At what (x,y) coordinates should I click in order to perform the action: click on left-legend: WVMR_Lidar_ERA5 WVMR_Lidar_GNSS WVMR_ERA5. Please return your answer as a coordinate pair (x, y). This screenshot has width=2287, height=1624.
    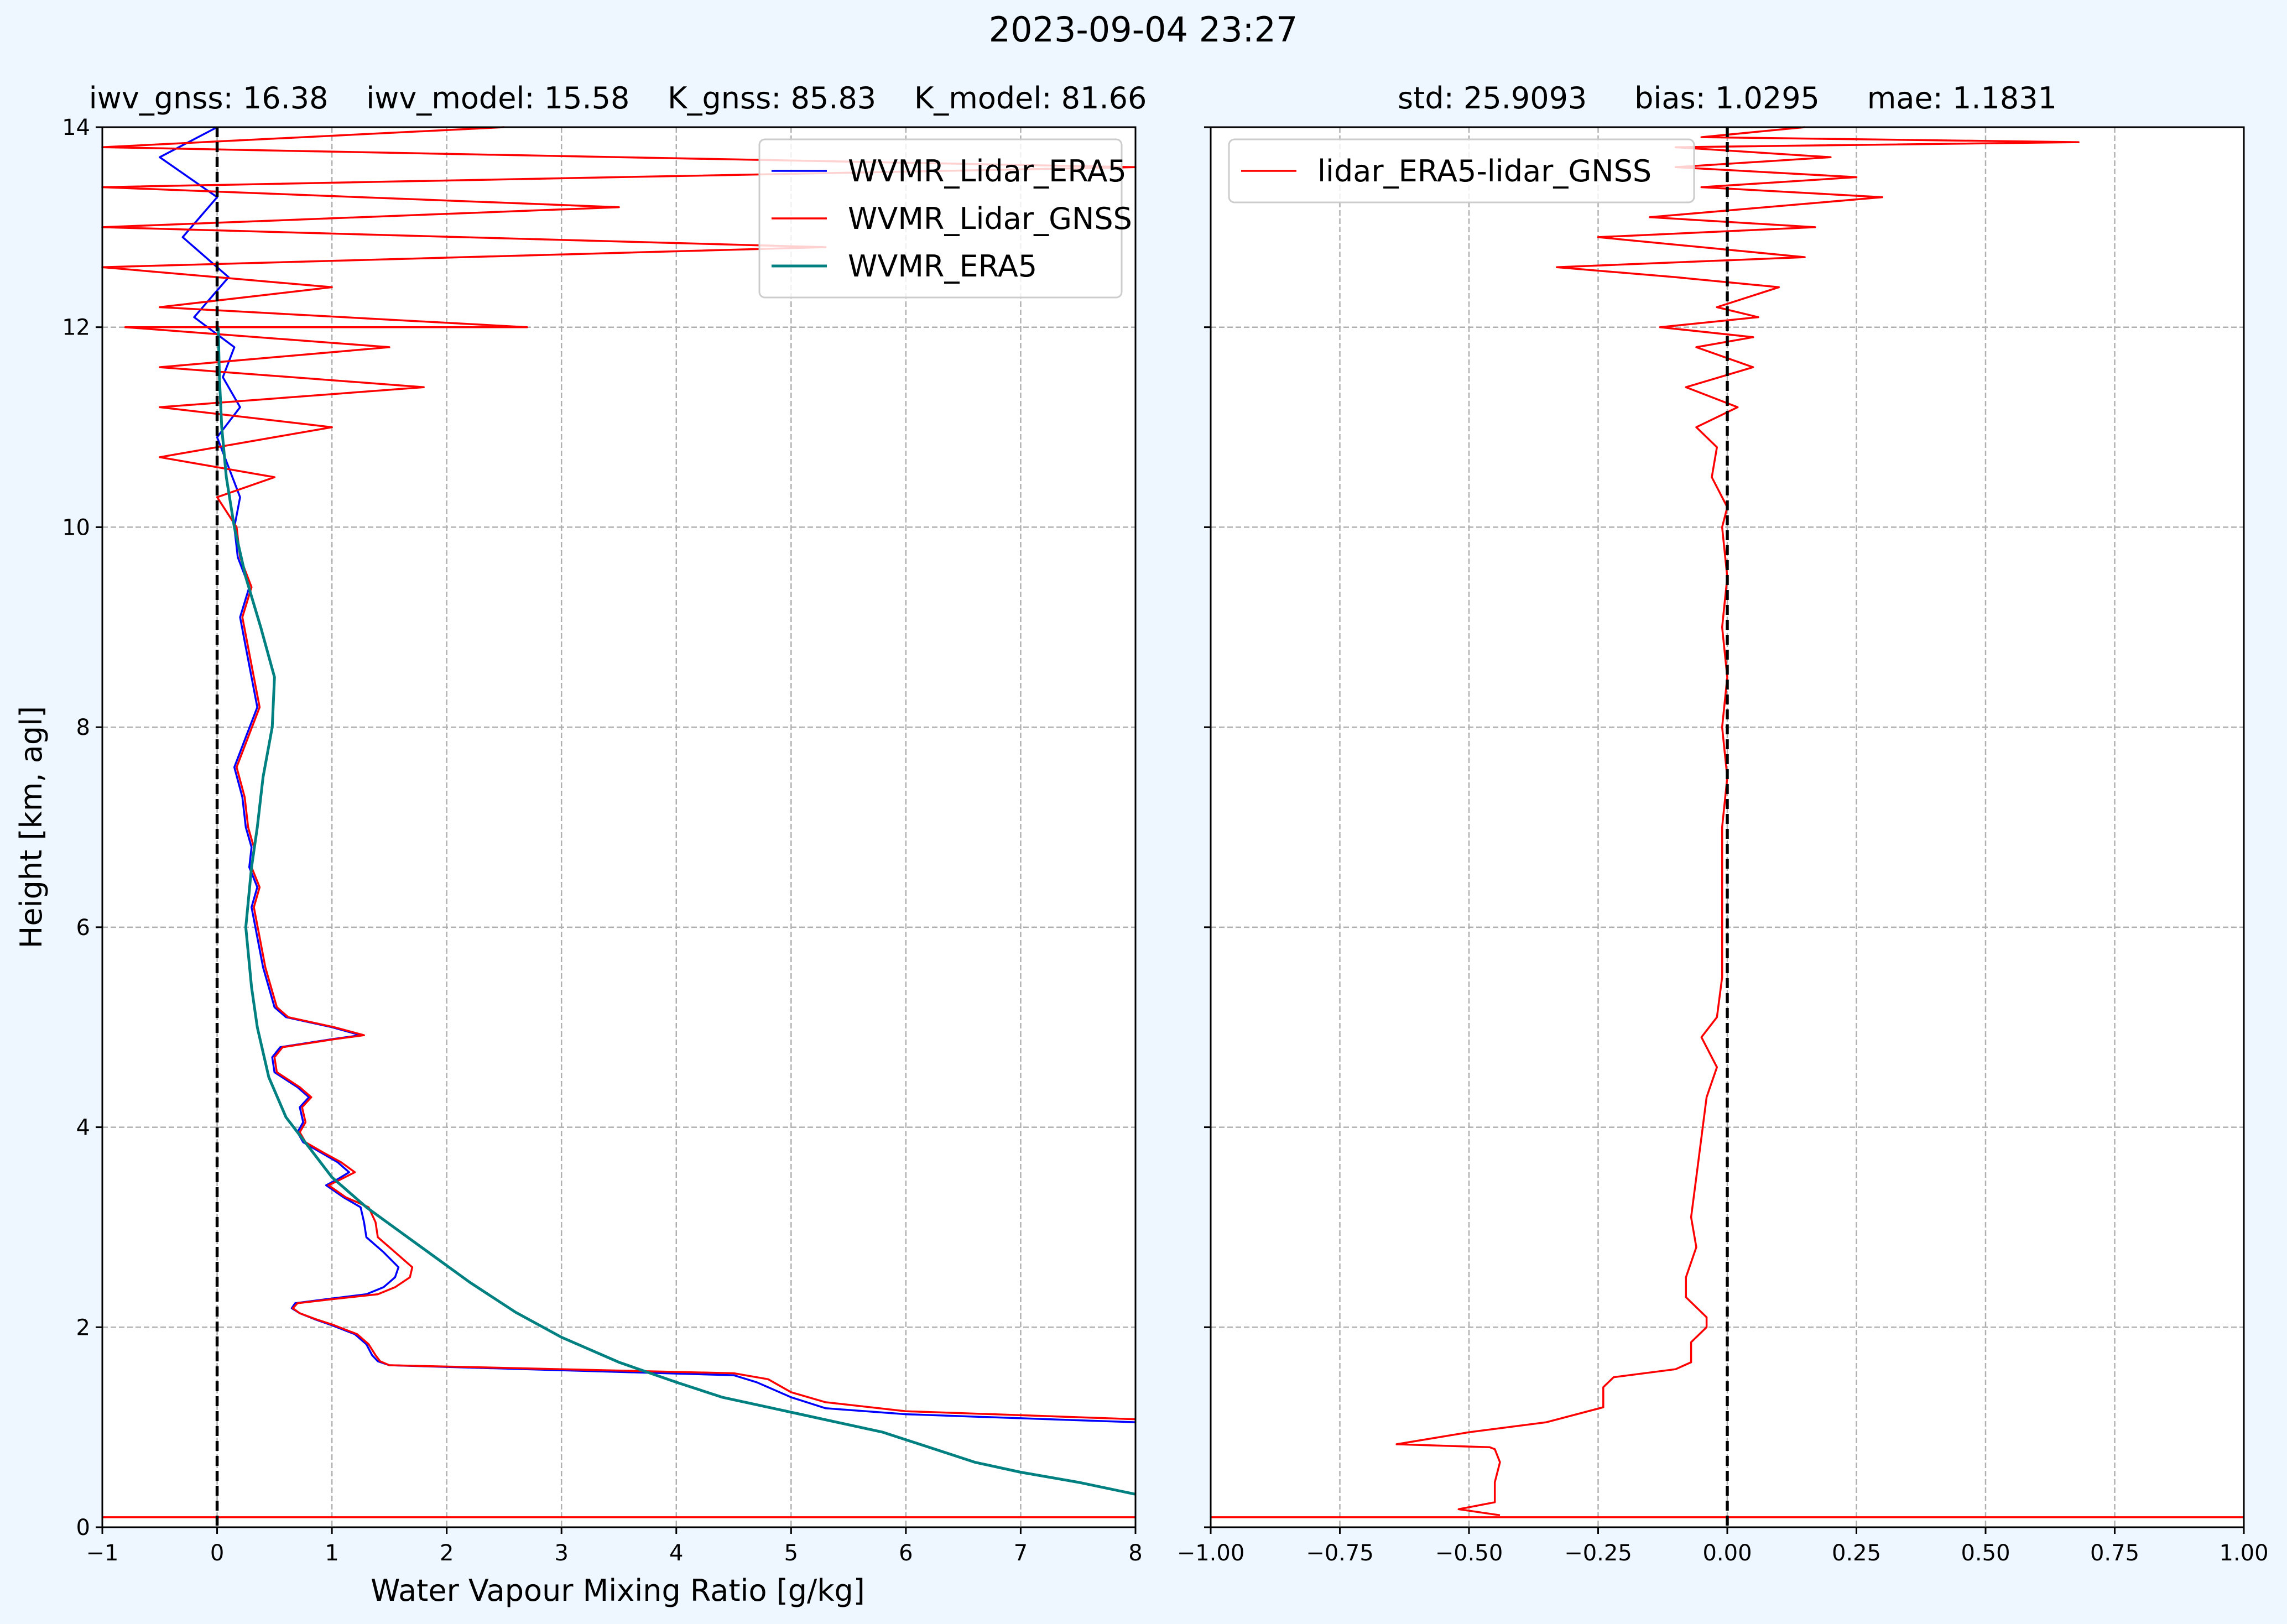
    Looking at the image, I should click on (945, 218).